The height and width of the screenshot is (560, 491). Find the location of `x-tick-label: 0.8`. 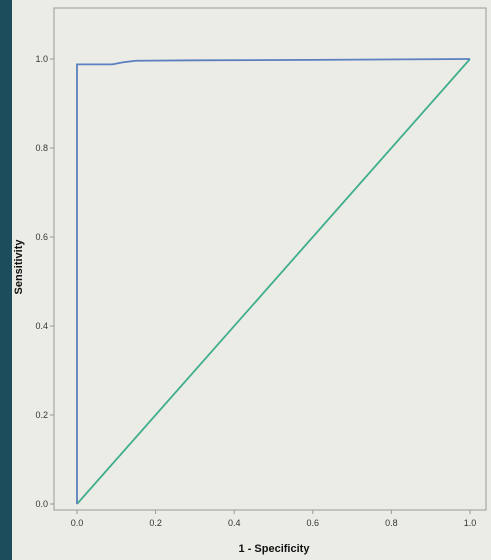

x-tick-label: 0.8 is located at coordinates (391, 523).